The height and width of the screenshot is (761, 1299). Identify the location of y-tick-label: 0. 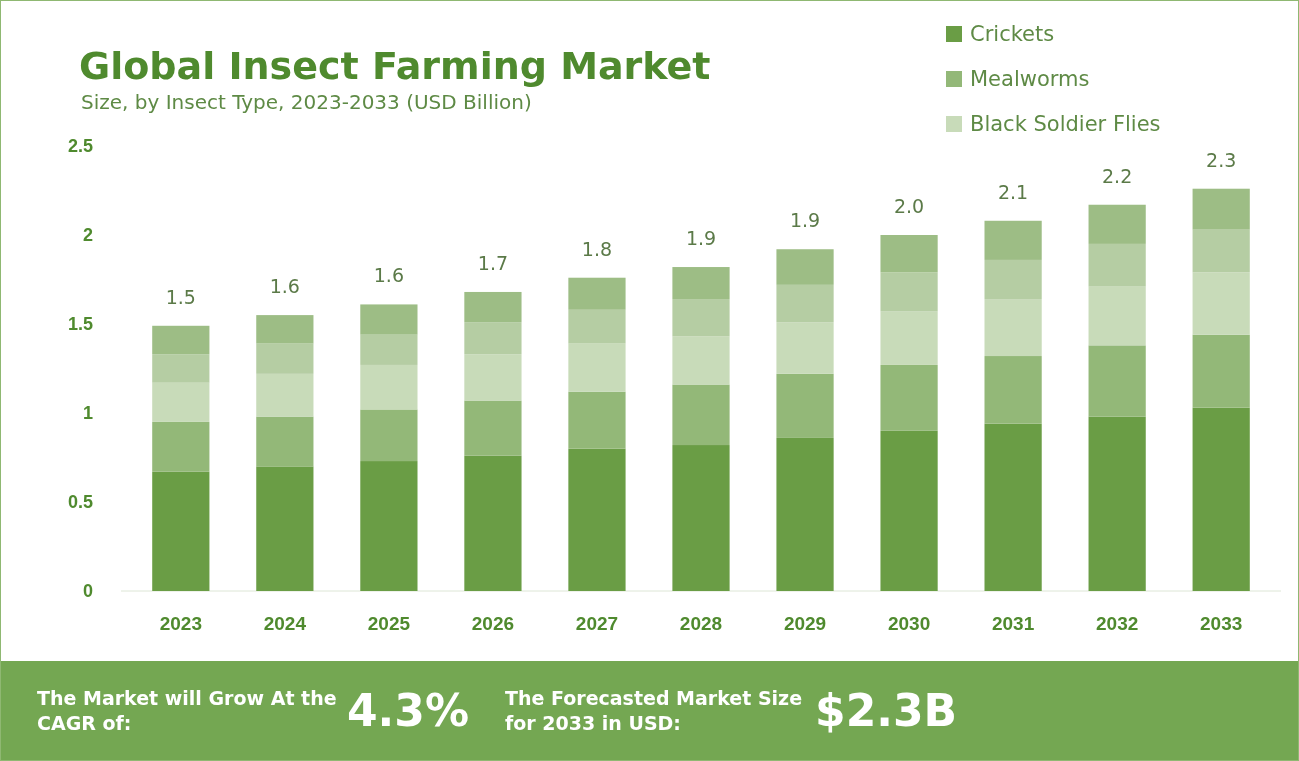
(87, 591).